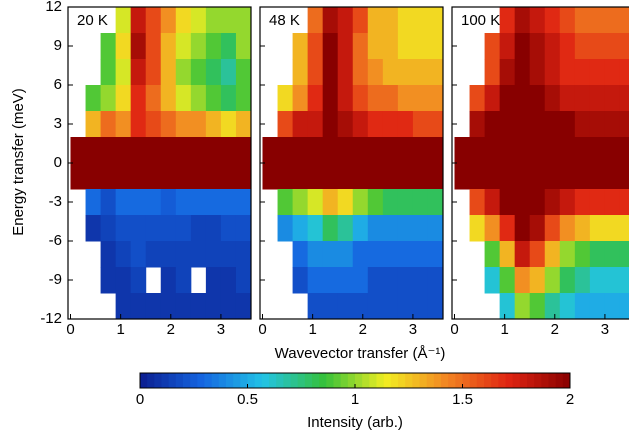 The image size is (629, 438). I want to click on x-tick-label: 3, so click(413, 329).